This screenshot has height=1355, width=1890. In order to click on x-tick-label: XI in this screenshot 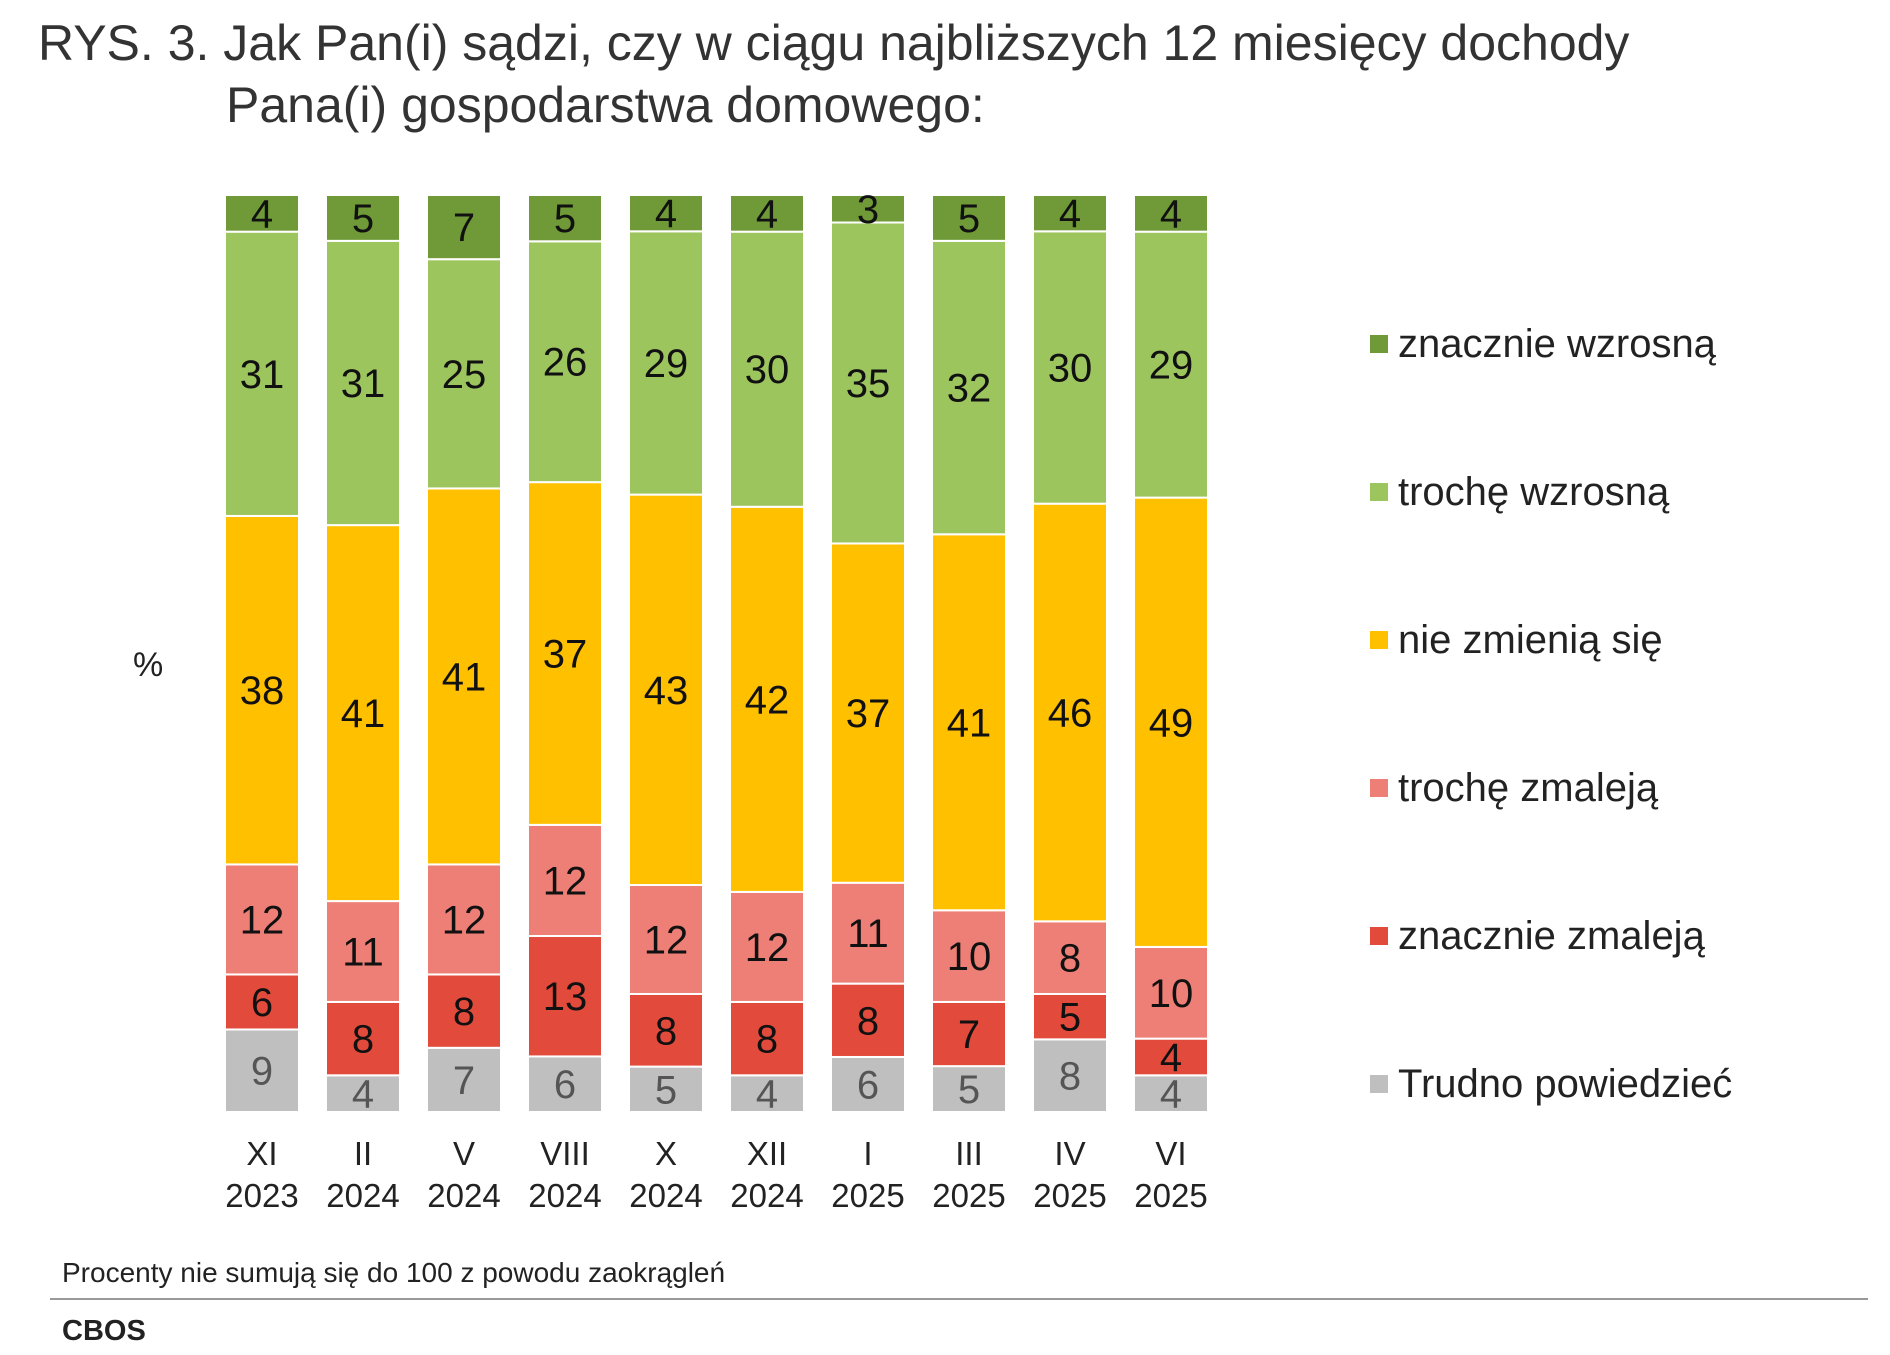, I will do `click(261, 1153)`.